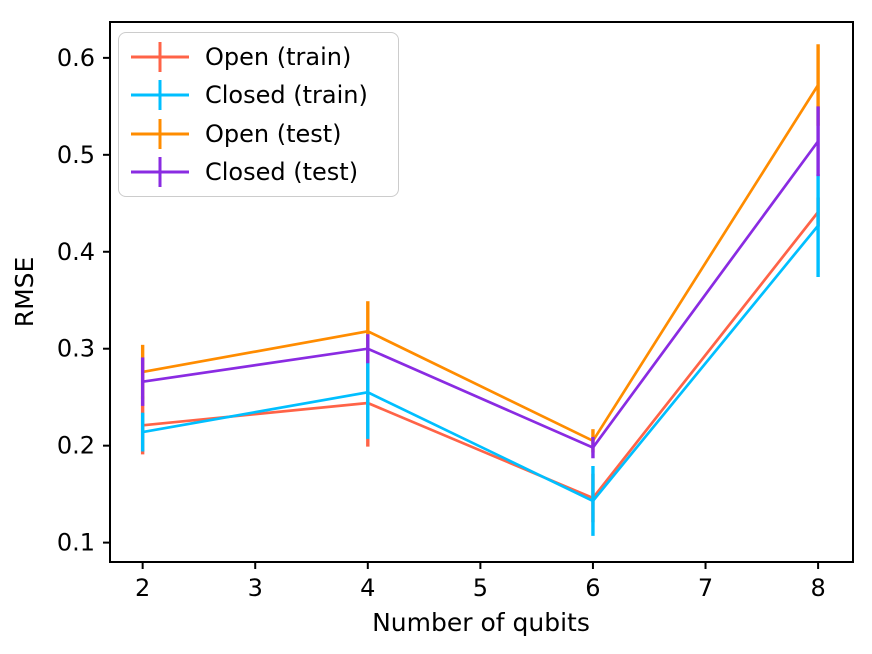 The width and height of the screenshot is (872, 654). I want to click on legend-item-open-train: Open (train), so click(259, 57).